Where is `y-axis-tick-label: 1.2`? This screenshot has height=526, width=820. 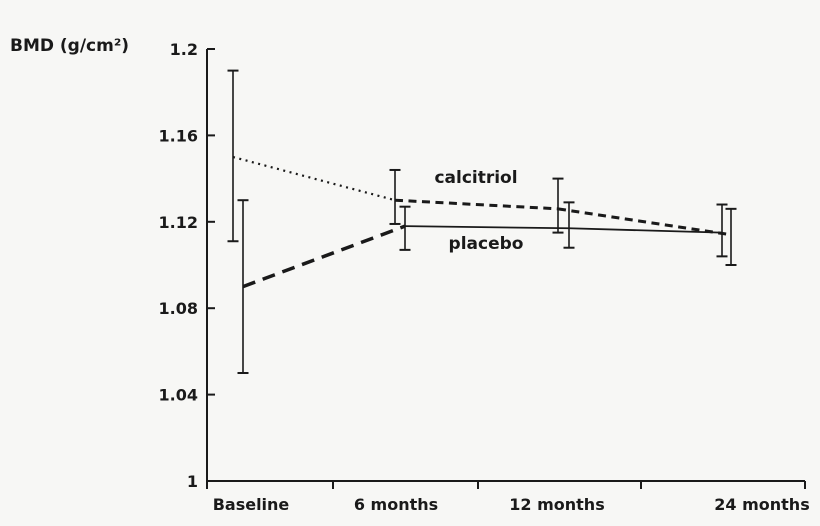 y-axis-tick-label: 1.2 is located at coordinates (184, 49).